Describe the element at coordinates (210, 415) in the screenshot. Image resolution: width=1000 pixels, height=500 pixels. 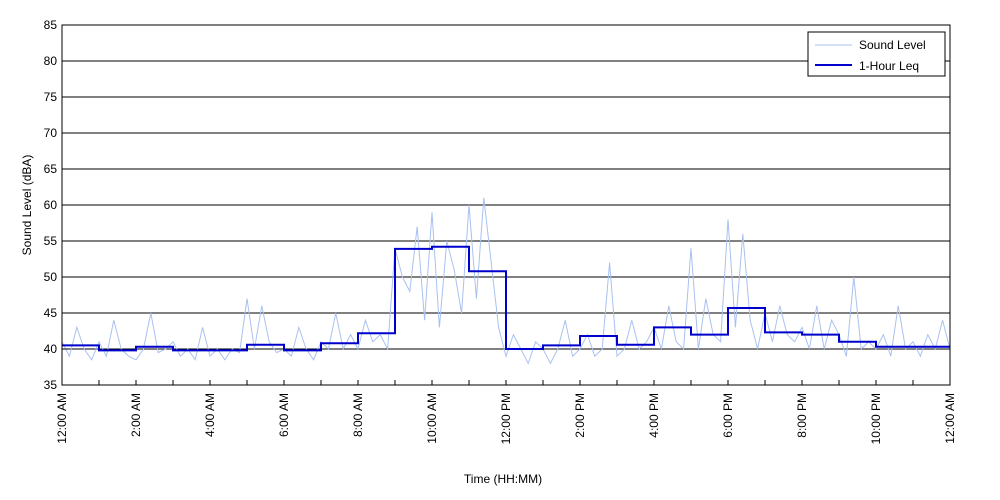
I see `x-tick-label: 4:00 AM` at that location.